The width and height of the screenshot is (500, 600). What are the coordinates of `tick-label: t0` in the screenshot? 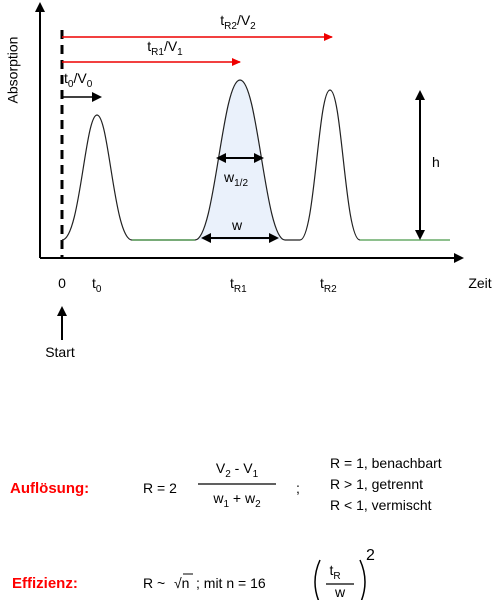 It's located at (97, 285).